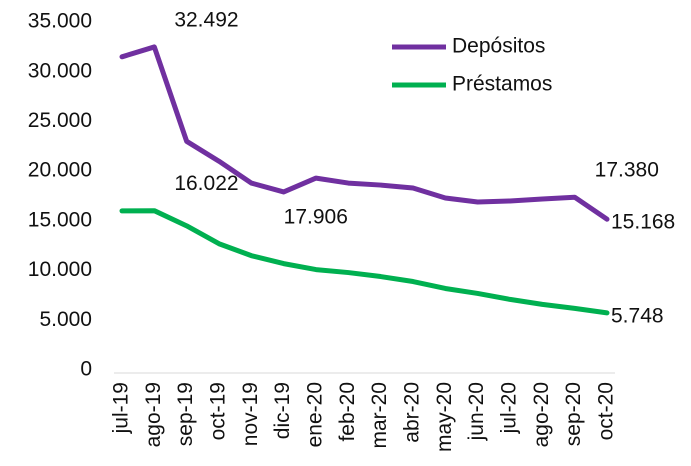 The width and height of the screenshot is (691, 466). What do you see at coordinates (60, 219) in the screenshot?
I see `y-tick-label: 15.000` at bounding box center [60, 219].